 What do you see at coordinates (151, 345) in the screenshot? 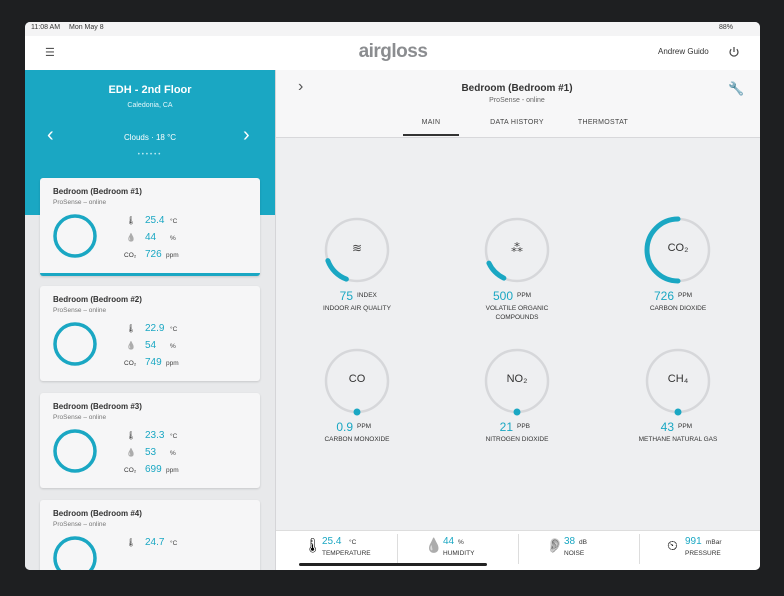
I see `humidity-value: 54` at bounding box center [151, 345].